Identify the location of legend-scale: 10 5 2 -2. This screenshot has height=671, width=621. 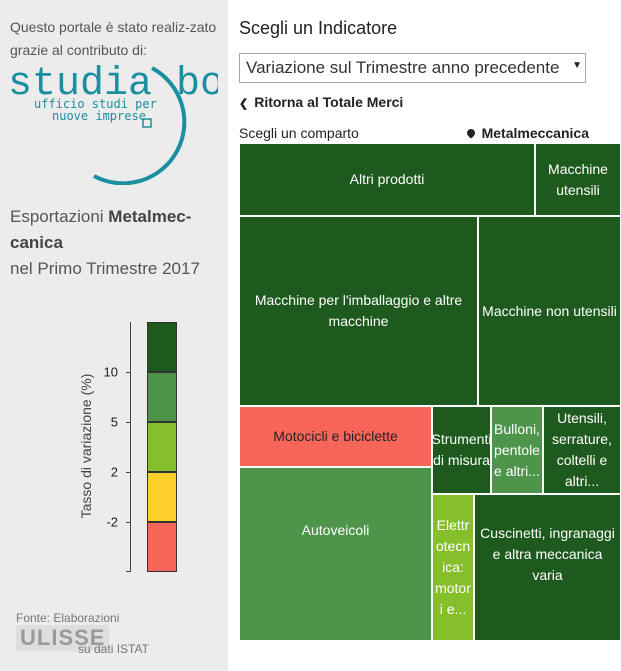
(117, 447).